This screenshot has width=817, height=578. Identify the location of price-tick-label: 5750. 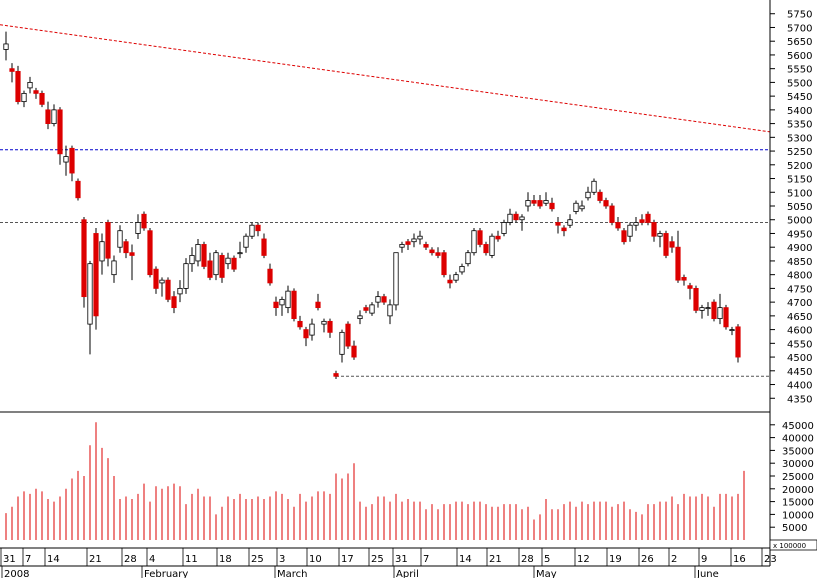
(799, 15).